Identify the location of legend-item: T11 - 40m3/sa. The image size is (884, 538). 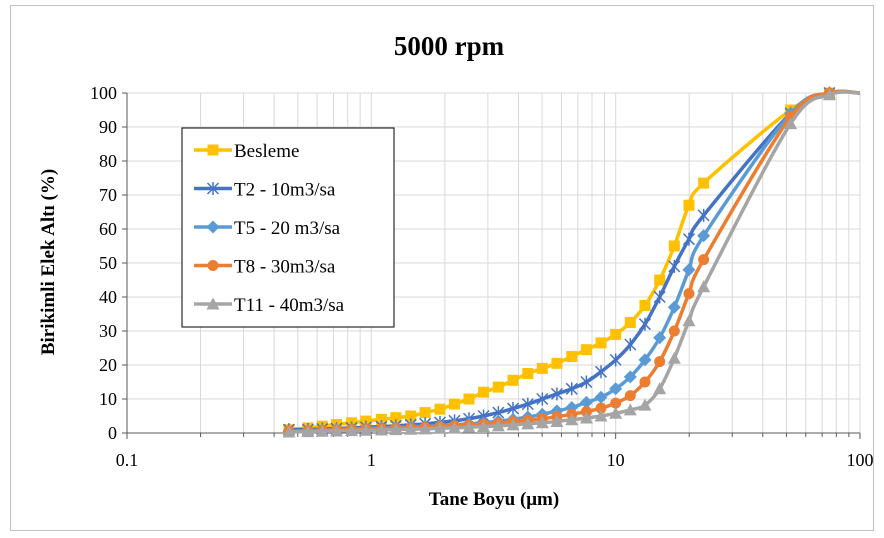
(269, 305).